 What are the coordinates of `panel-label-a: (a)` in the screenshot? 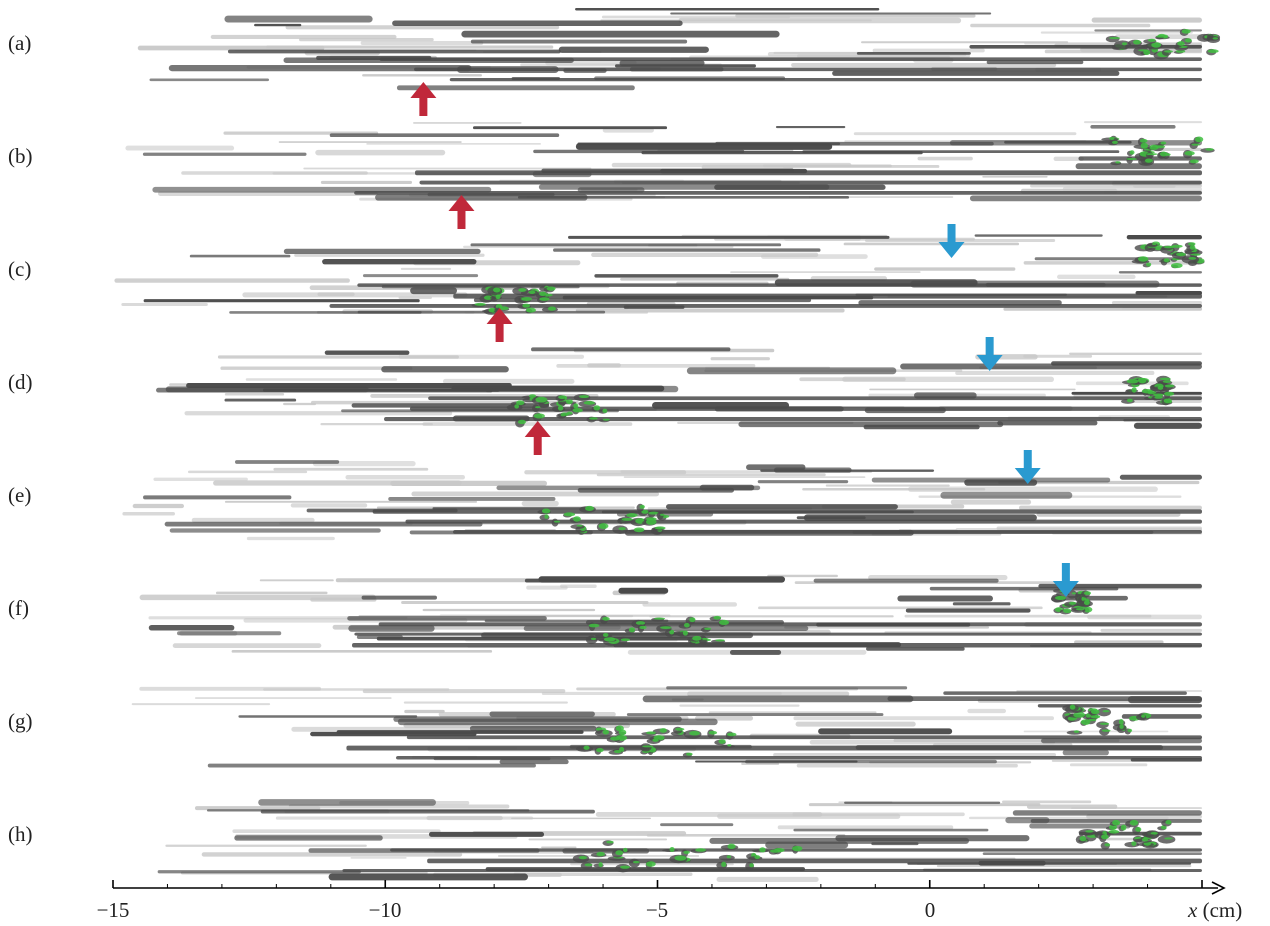 It's located at (20, 43).